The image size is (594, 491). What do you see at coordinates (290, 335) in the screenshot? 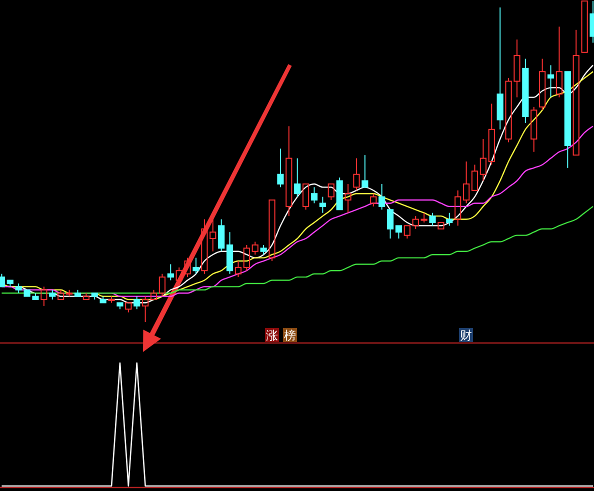
I see `text: 榜` at bounding box center [290, 335].